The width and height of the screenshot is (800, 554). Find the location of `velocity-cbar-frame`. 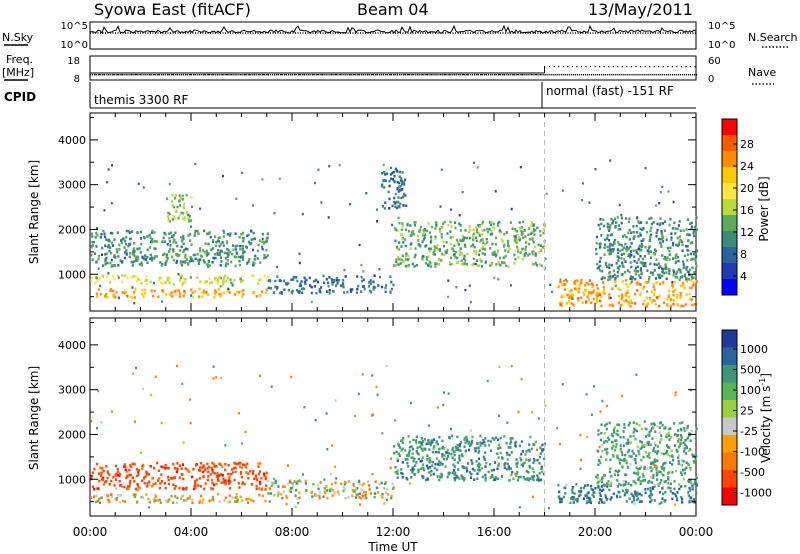

velocity-cbar-frame is located at coordinates (729, 417).